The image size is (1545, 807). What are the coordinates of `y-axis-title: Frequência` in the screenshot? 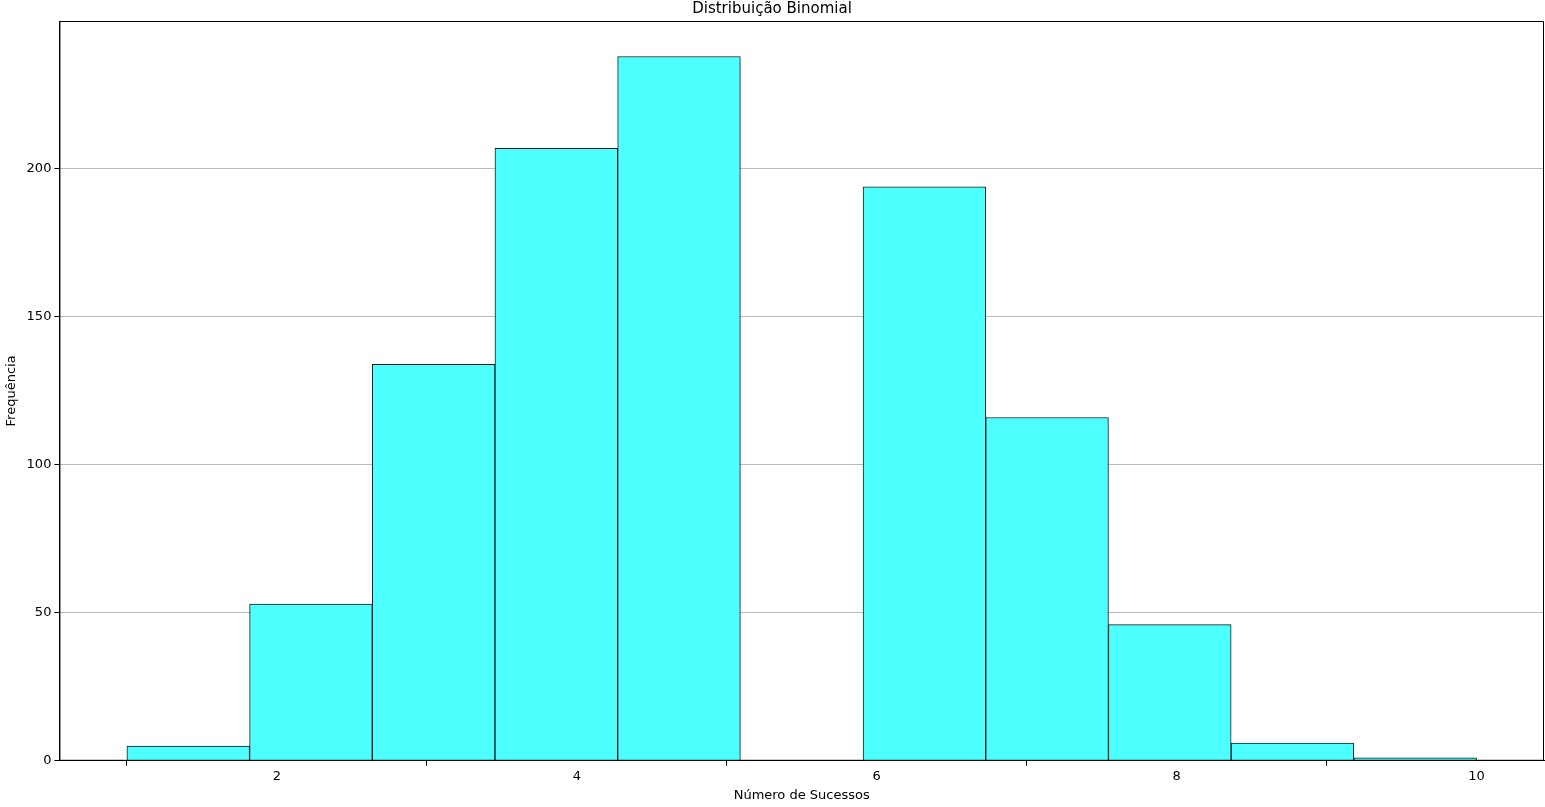 It's located at (11, 391).